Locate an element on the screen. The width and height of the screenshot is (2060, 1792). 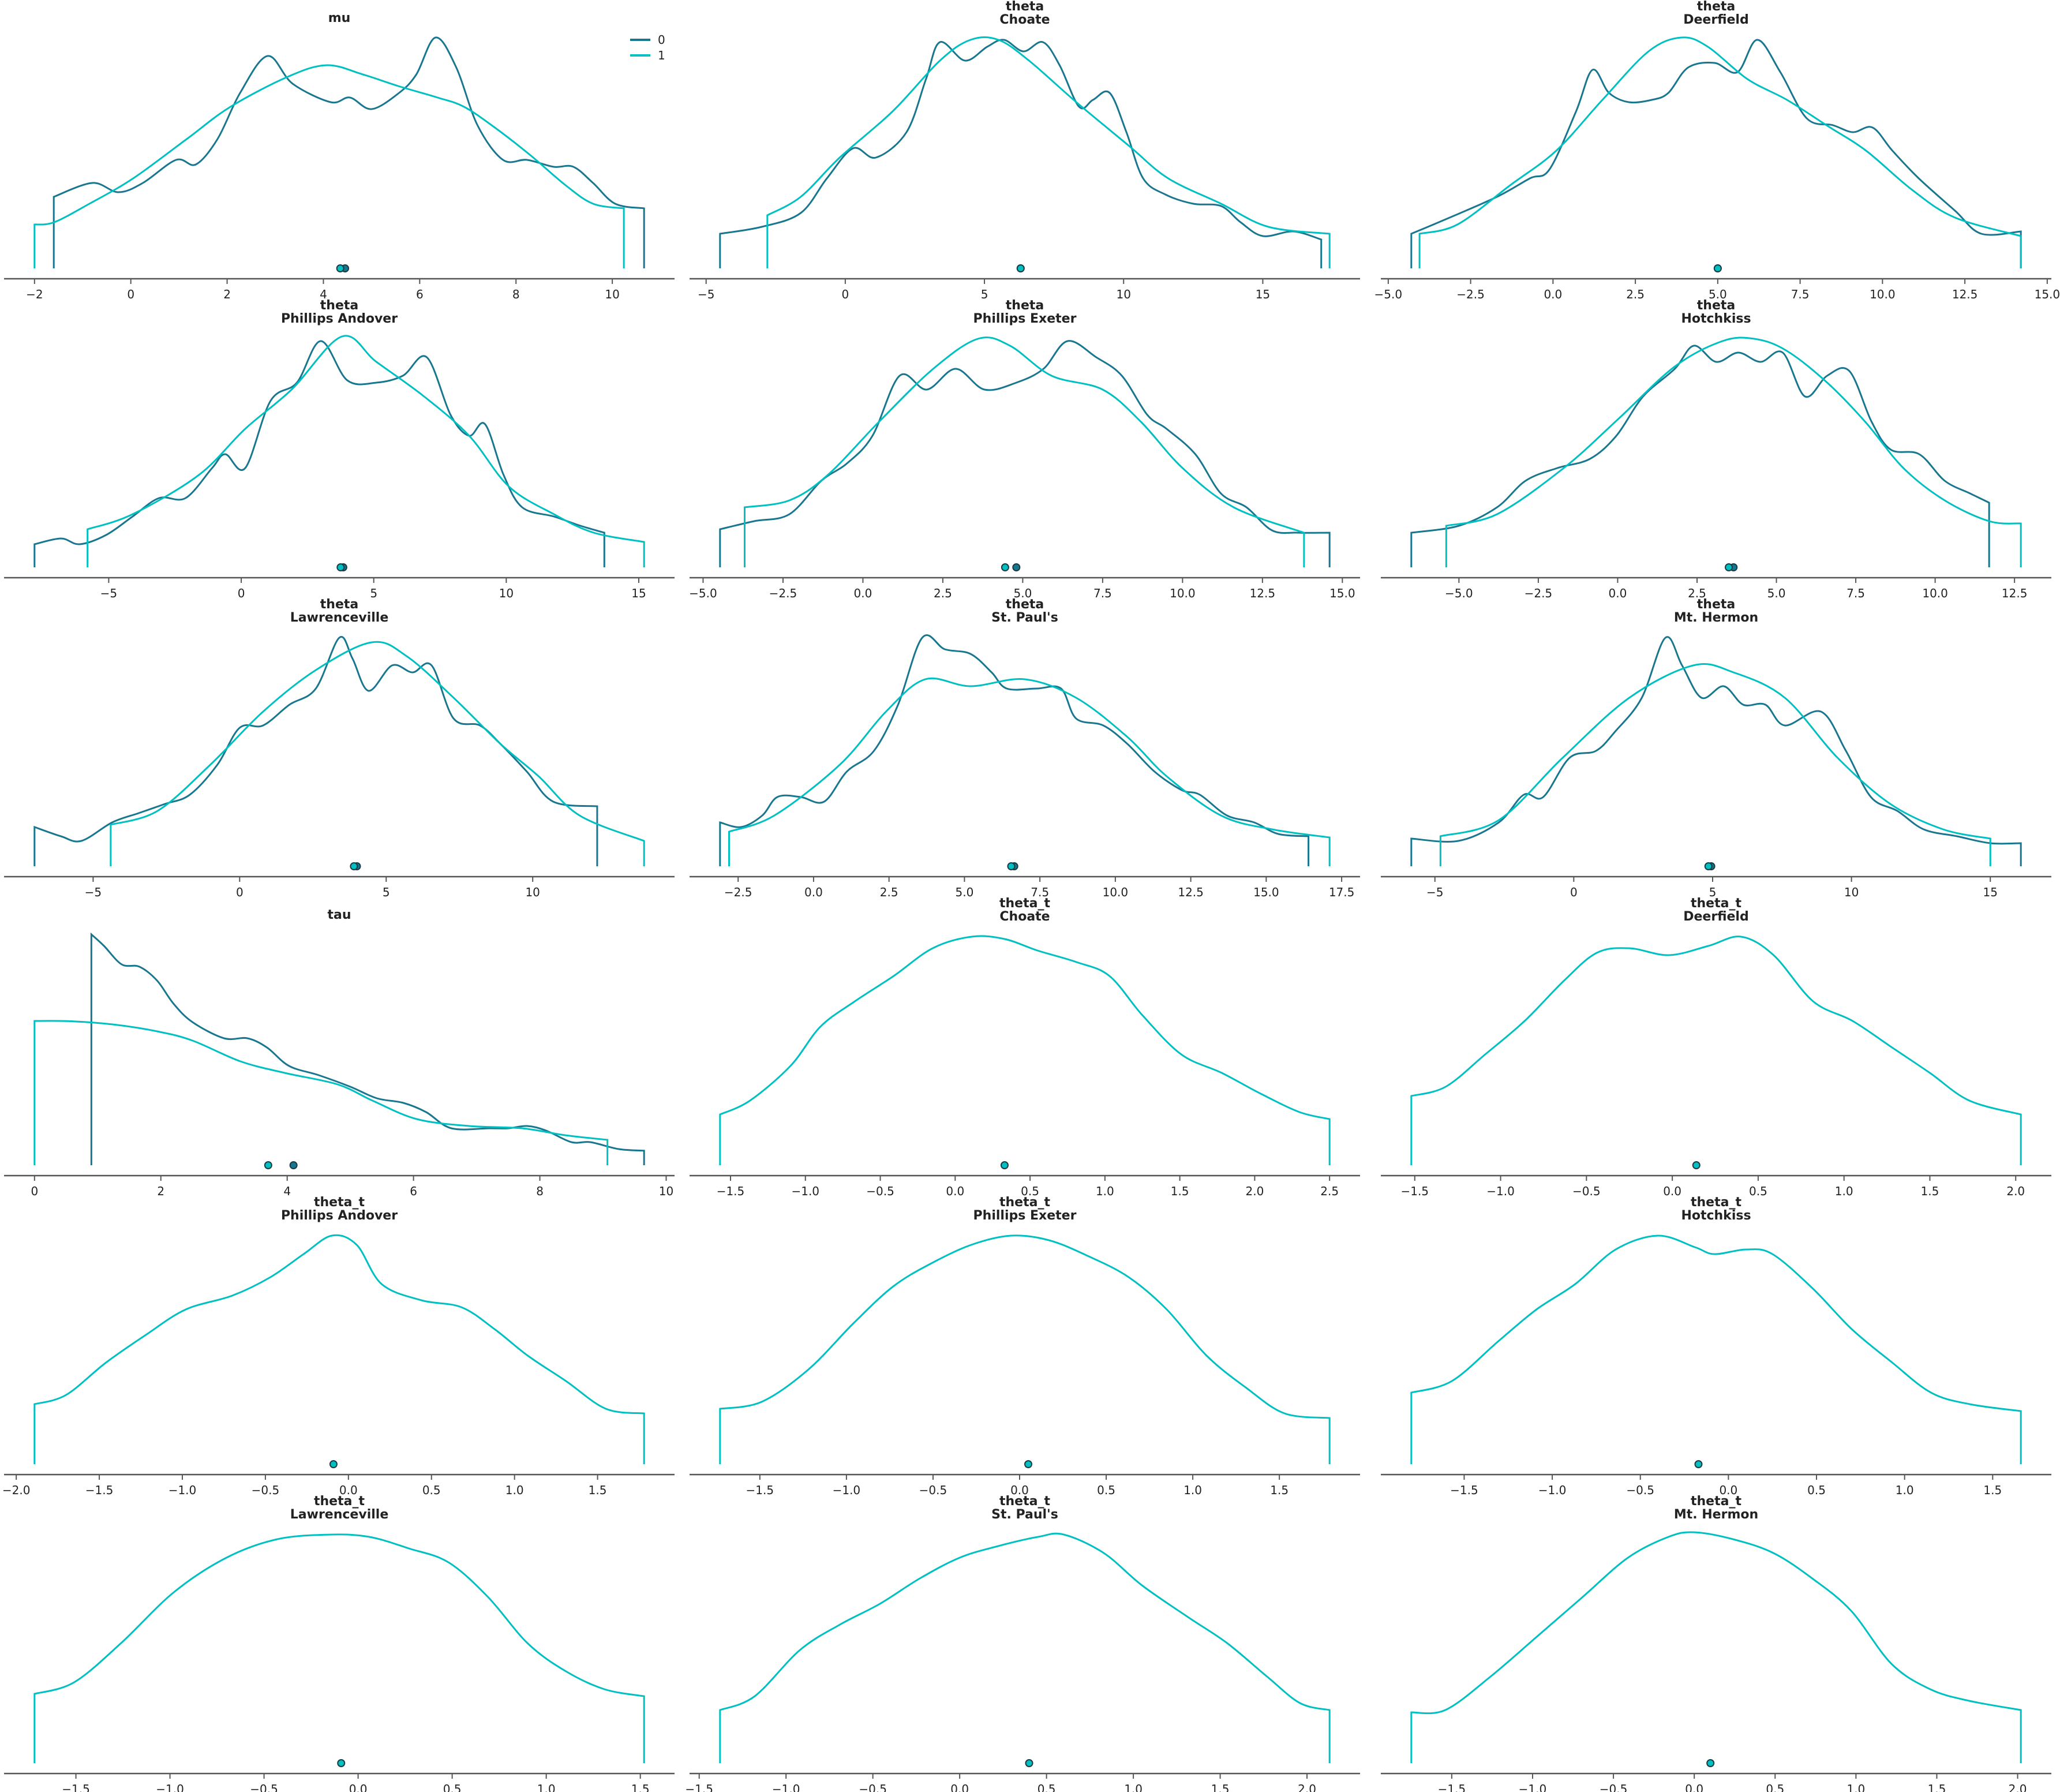
subplot-title: St. Paul's is located at coordinates (1024, 1514).